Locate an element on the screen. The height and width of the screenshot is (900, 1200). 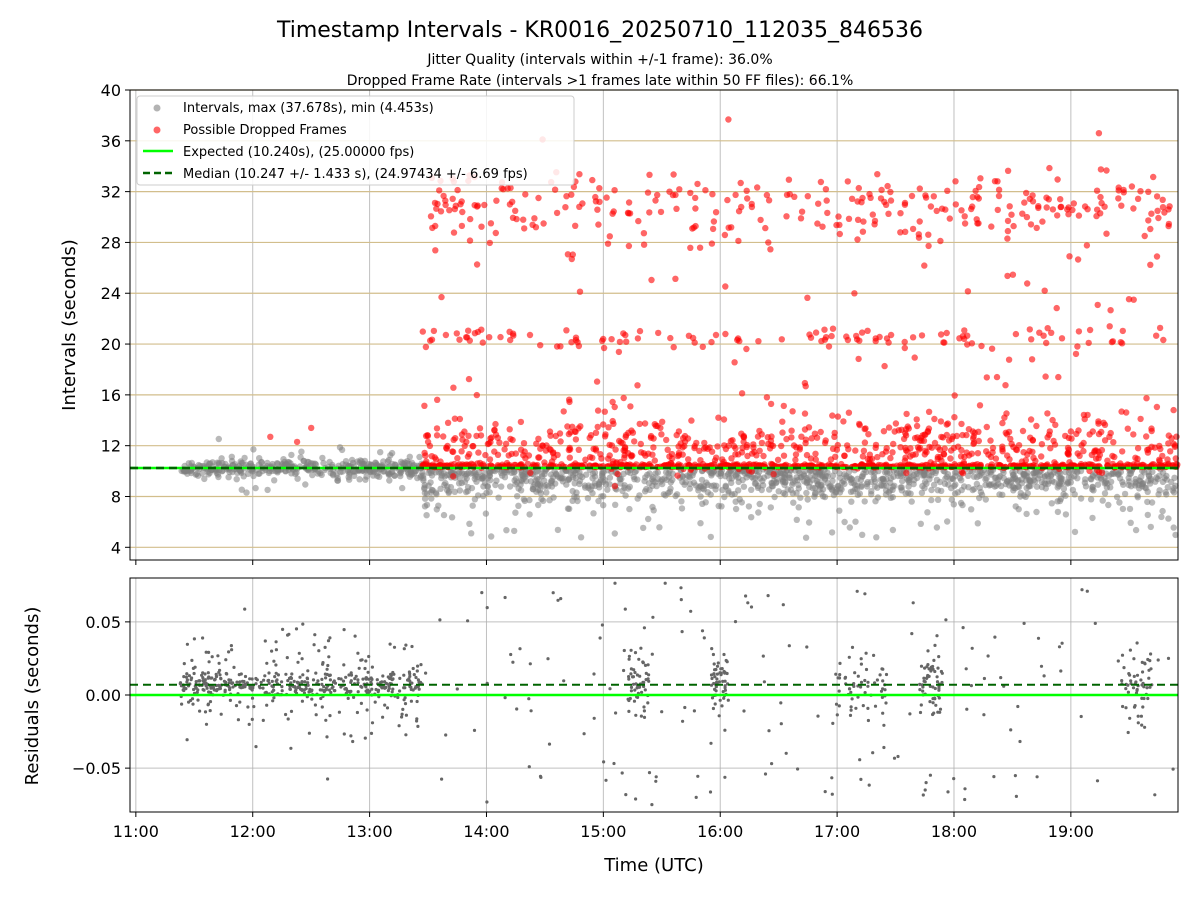
x-tick-label: 13:00 is located at coordinates (370, 831).